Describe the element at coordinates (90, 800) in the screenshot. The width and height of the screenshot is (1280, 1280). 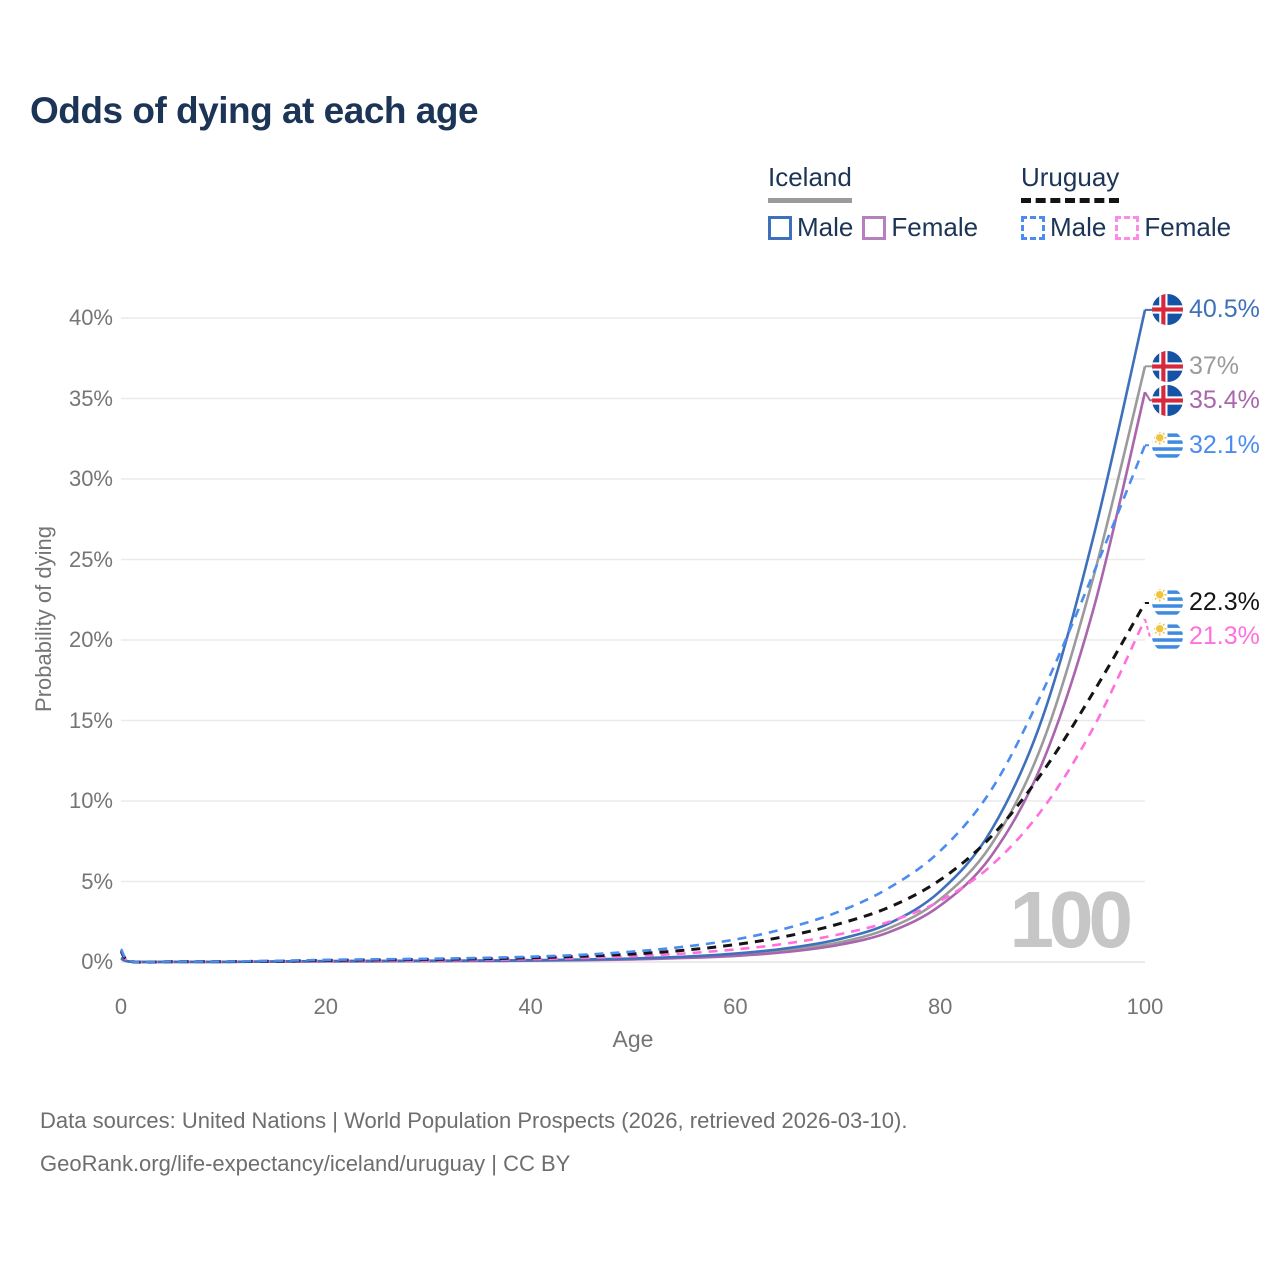
I see `y-tick-label-10: 10%` at that location.